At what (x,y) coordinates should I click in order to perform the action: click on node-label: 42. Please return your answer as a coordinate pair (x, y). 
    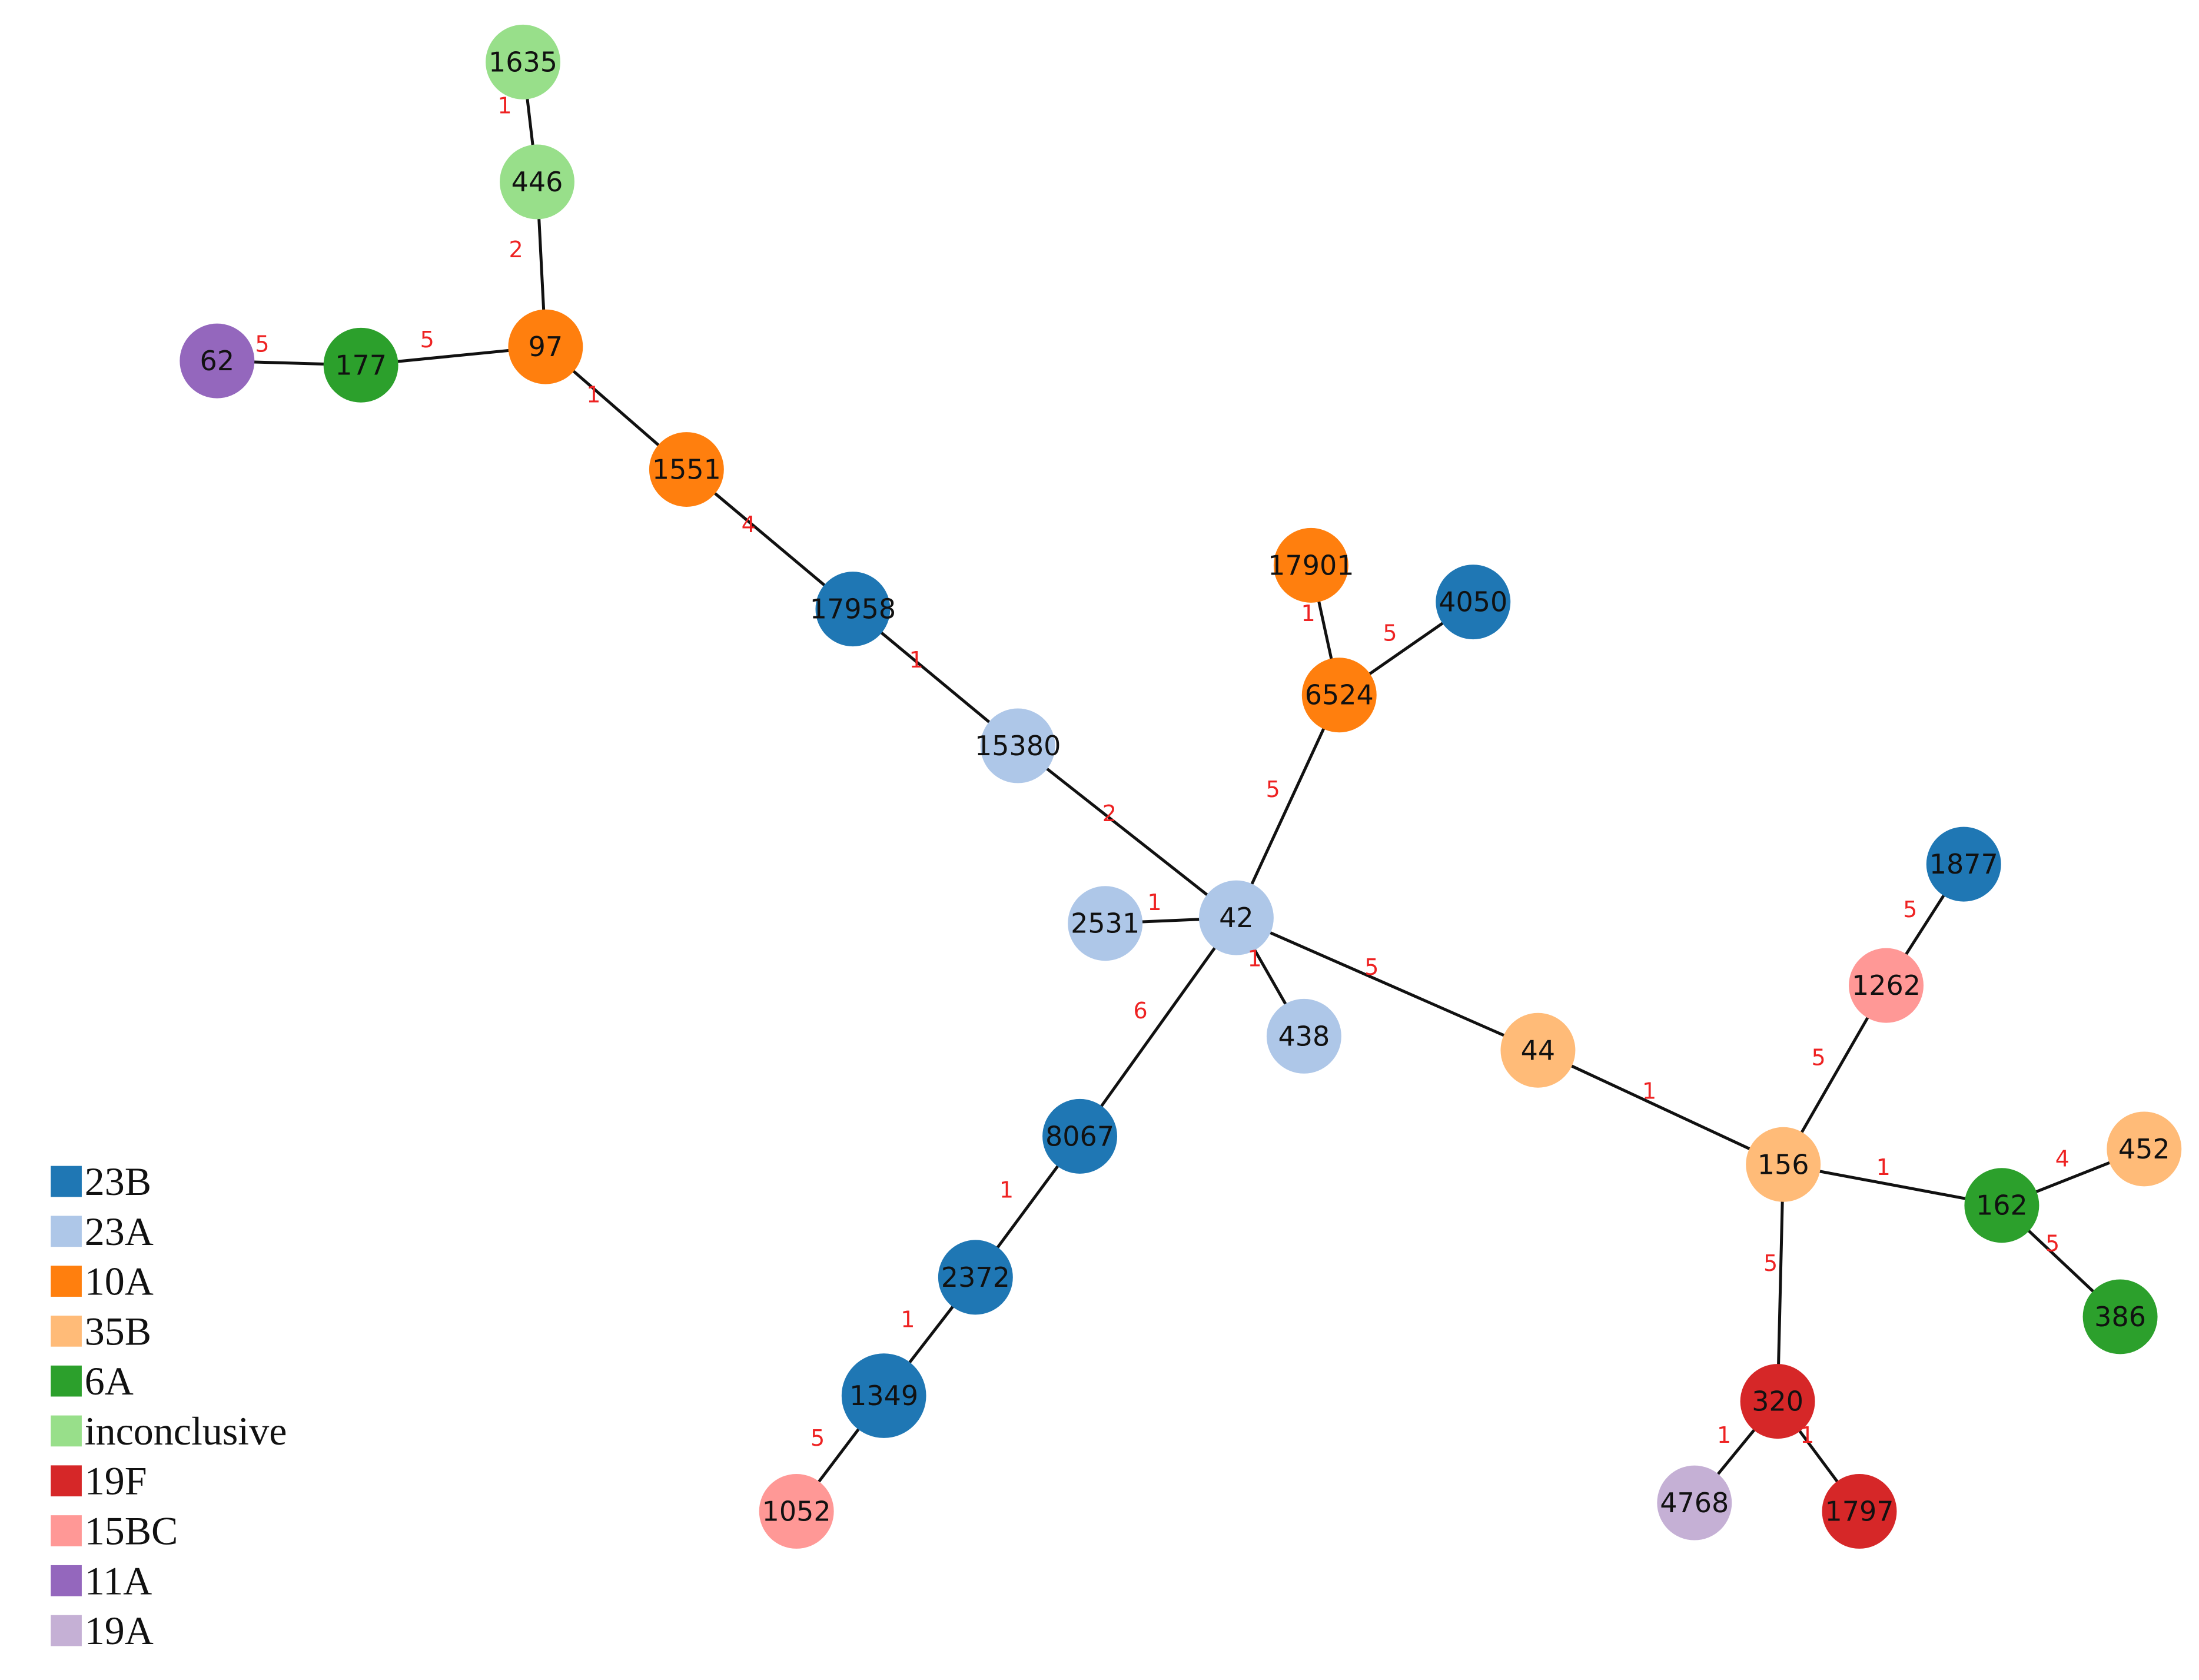
    Looking at the image, I should click on (1236, 918).